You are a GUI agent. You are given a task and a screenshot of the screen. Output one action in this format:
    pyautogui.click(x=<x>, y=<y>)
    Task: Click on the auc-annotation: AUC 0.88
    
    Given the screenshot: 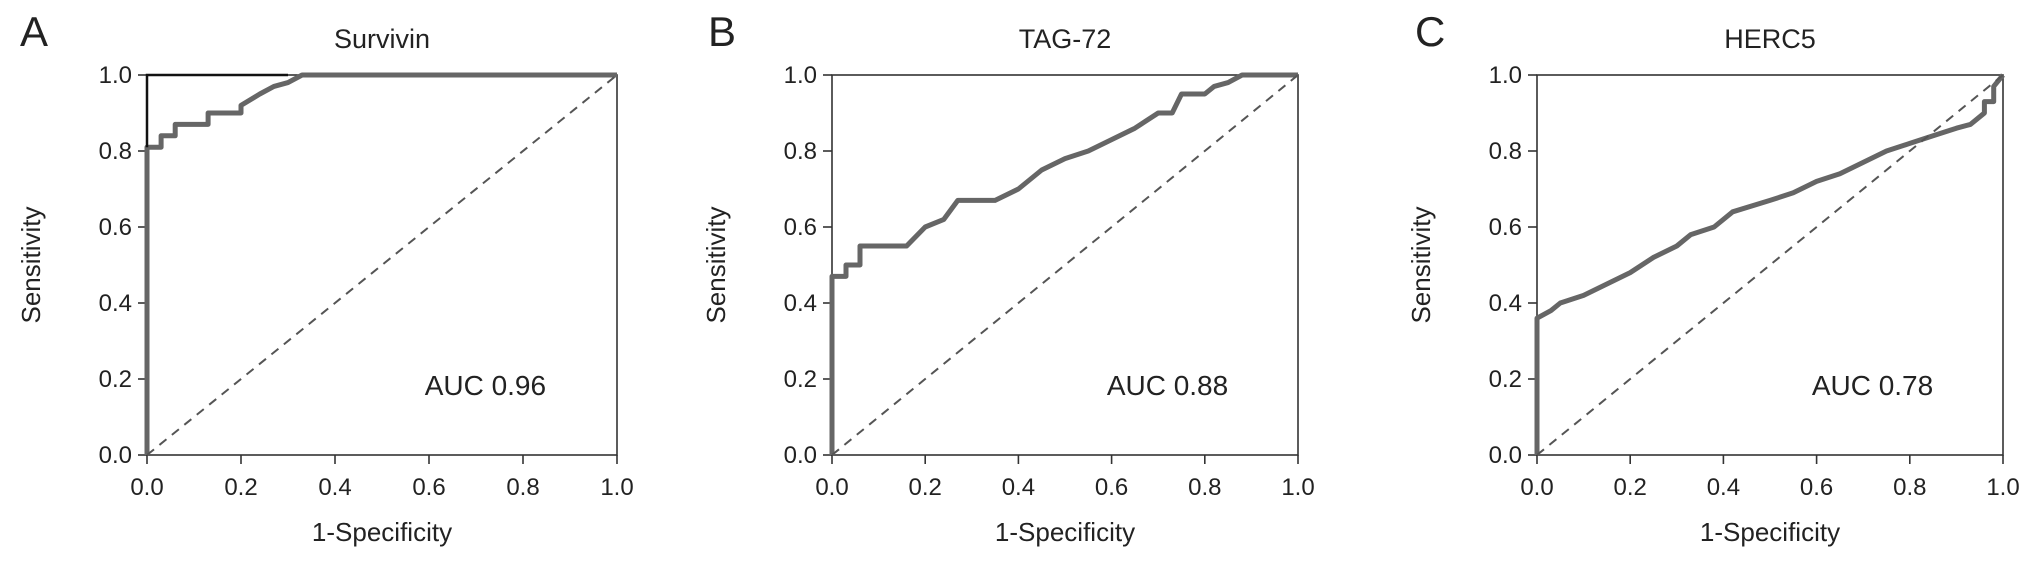 What is the action you would take?
    pyautogui.click(x=1167, y=385)
    